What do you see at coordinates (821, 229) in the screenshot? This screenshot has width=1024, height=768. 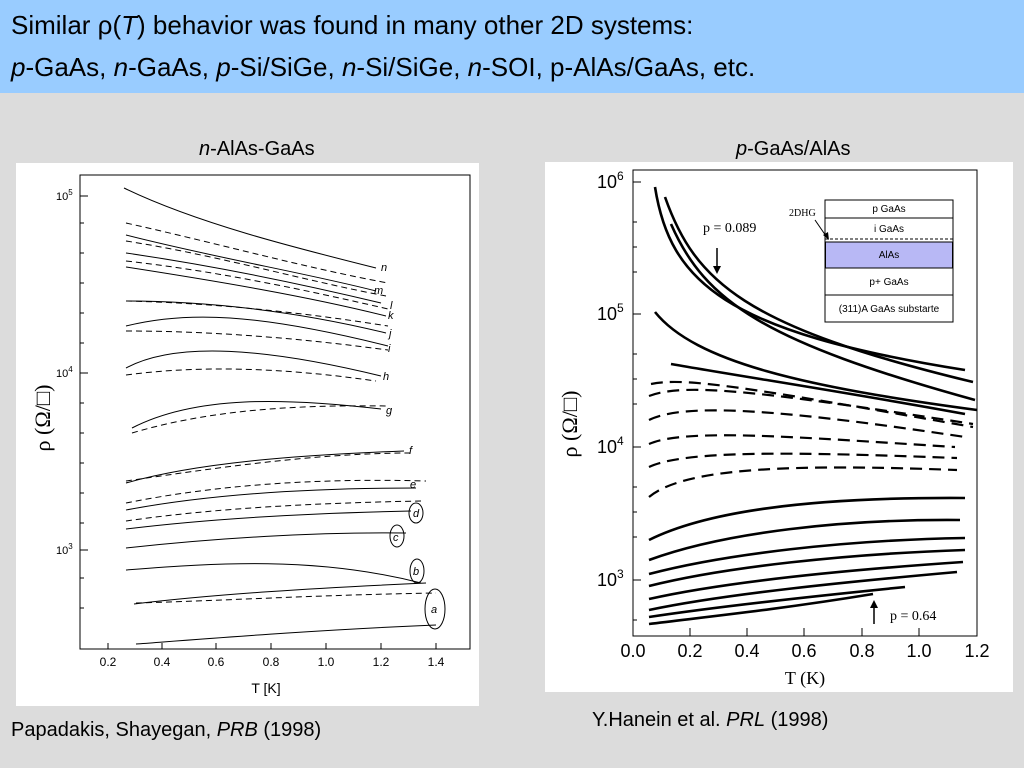 I see `arrow-right-icon` at bounding box center [821, 229].